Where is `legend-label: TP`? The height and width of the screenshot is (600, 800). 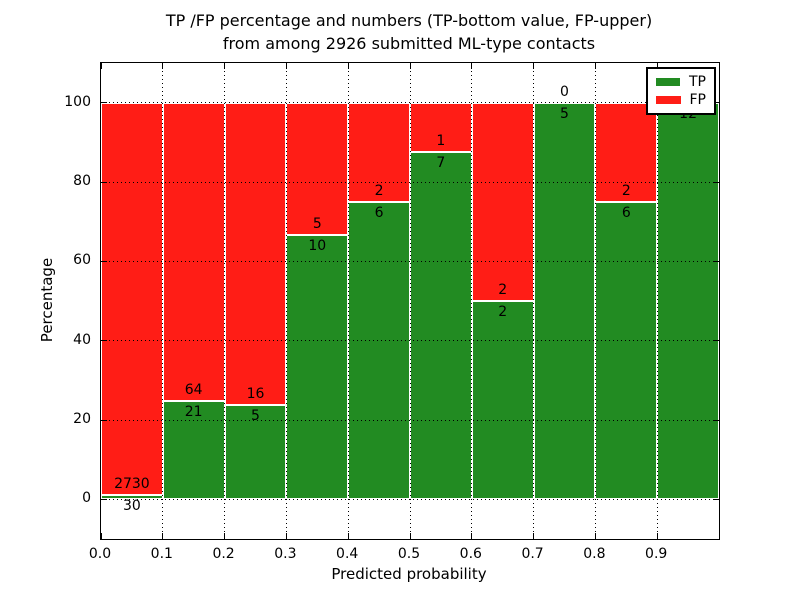
legend-label: TP is located at coordinates (697, 82).